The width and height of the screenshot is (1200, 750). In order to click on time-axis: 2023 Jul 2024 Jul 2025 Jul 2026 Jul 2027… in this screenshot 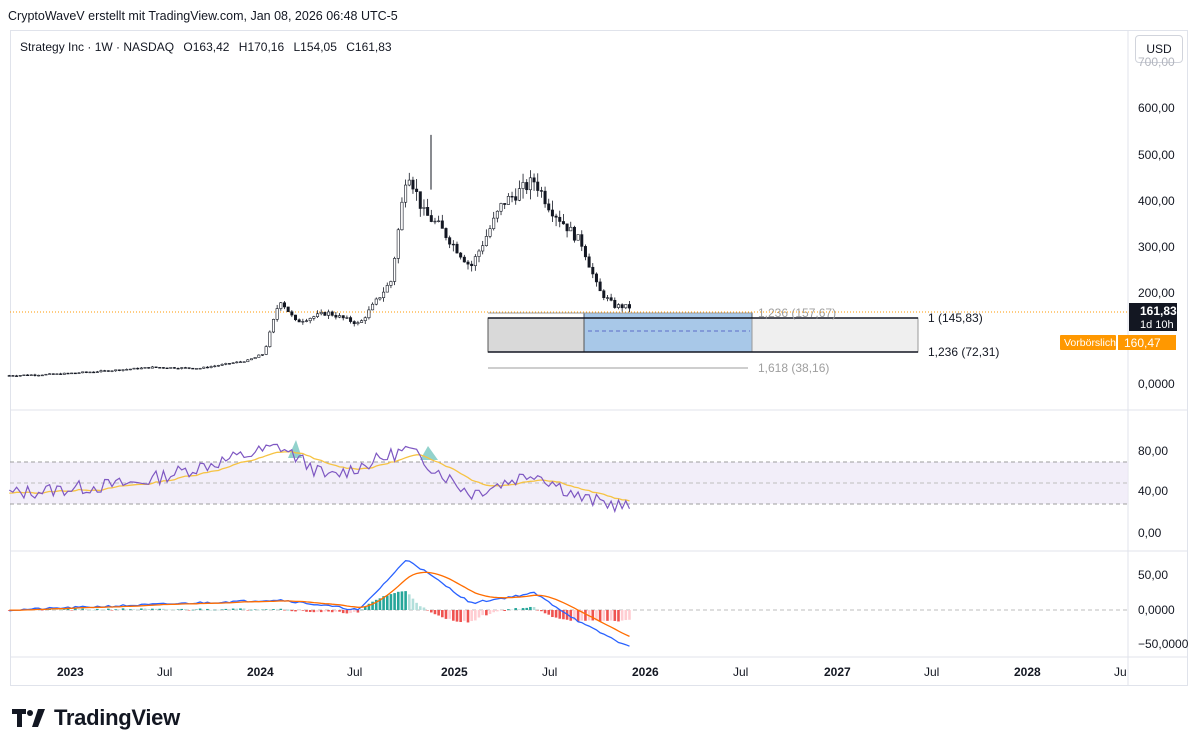, I will do `click(592, 672)`.